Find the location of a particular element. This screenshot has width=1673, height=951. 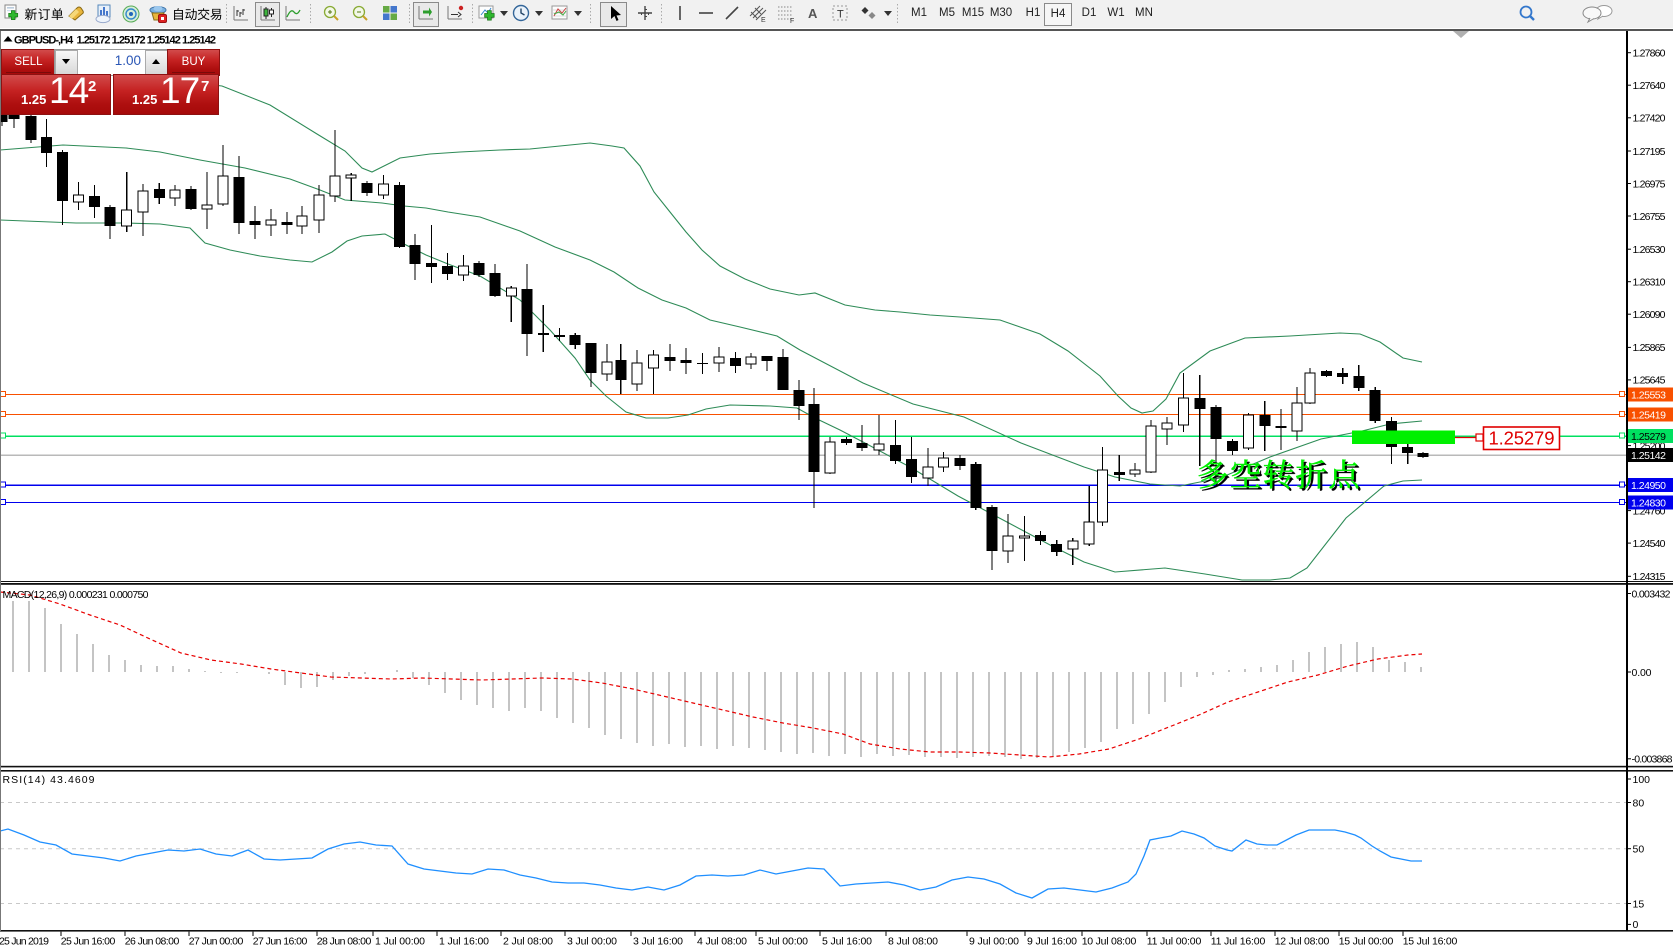

svg-text: 0.003432 is located at coordinates (1651, 594).